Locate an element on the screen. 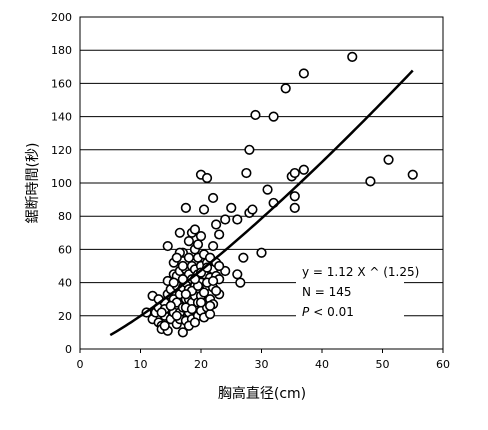 The width and height of the screenshot is (488, 430). x-tick-label: 10 is located at coordinates (141, 364).